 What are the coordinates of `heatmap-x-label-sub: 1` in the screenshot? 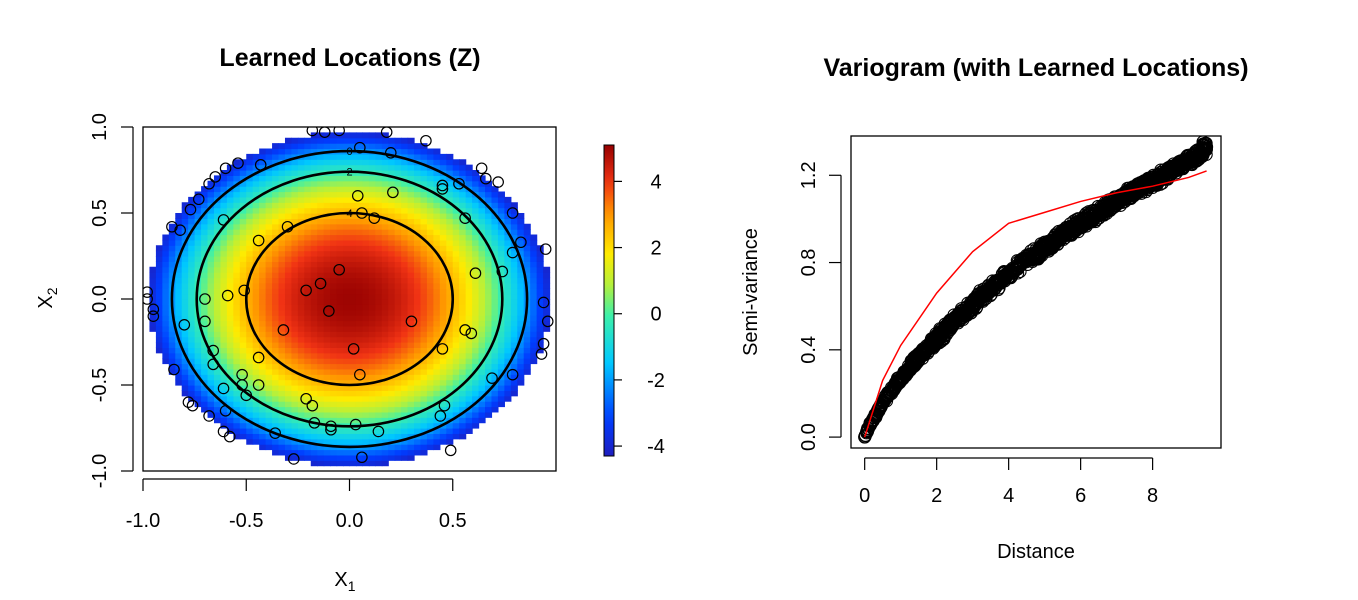 It's located at (352, 586).